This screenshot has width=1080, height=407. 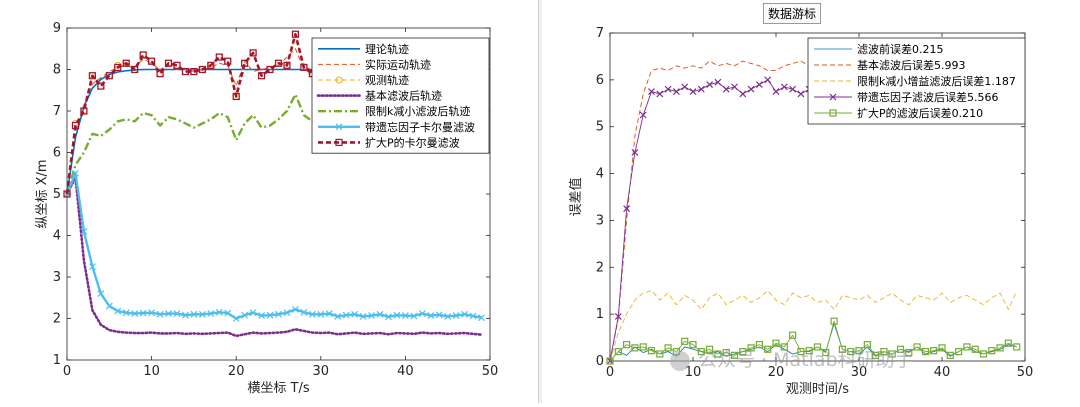 What do you see at coordinates (610, 372) in the screenshot?
I see `x-tick-label: 0` at bounding box center [610, 372].